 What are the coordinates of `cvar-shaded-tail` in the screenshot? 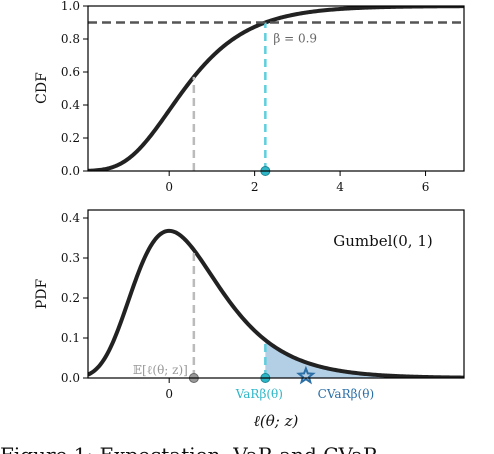 It's located at (364, 359).